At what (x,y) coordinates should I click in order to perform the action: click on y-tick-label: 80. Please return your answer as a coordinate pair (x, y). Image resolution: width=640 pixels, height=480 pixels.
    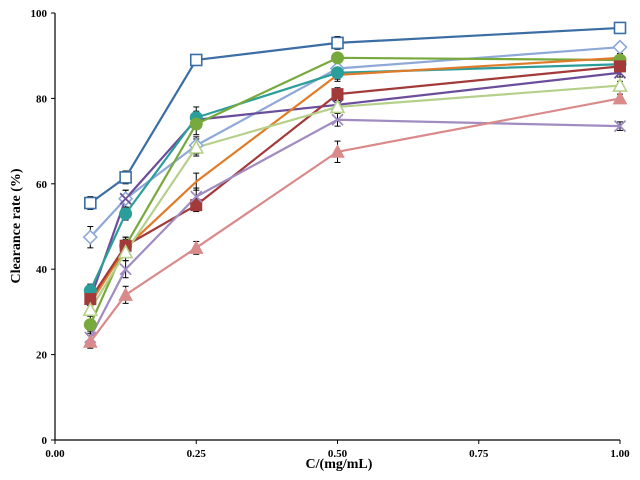
    Looking at the image, I should click on (42, 99).